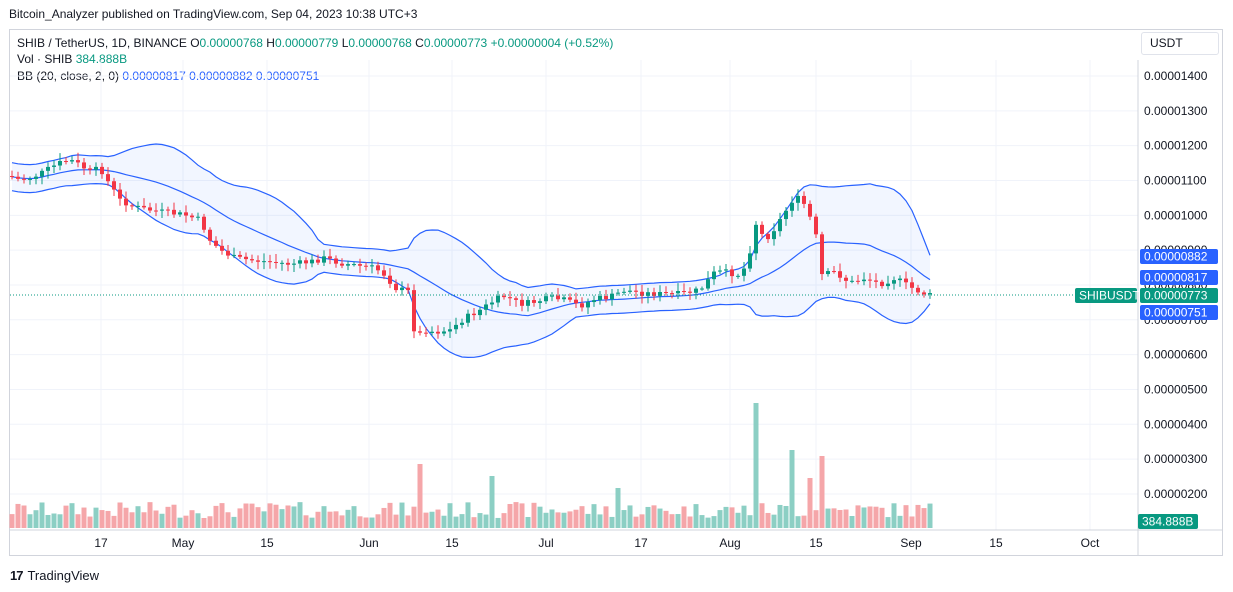  I want to click on currency-selector: USDT, so click(1180, 43).